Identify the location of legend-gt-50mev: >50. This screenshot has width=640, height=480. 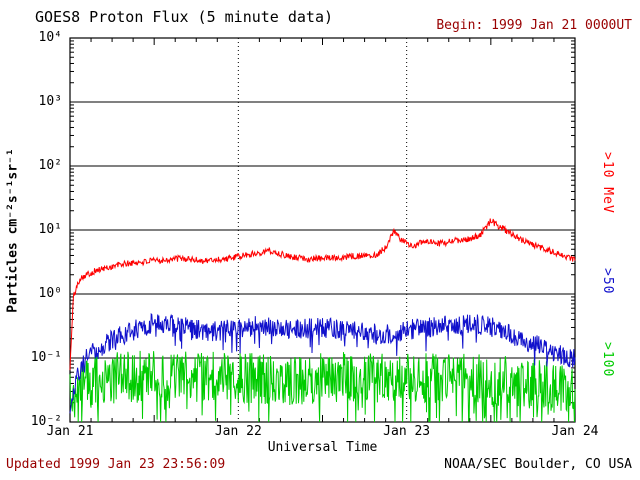
(607, 281).